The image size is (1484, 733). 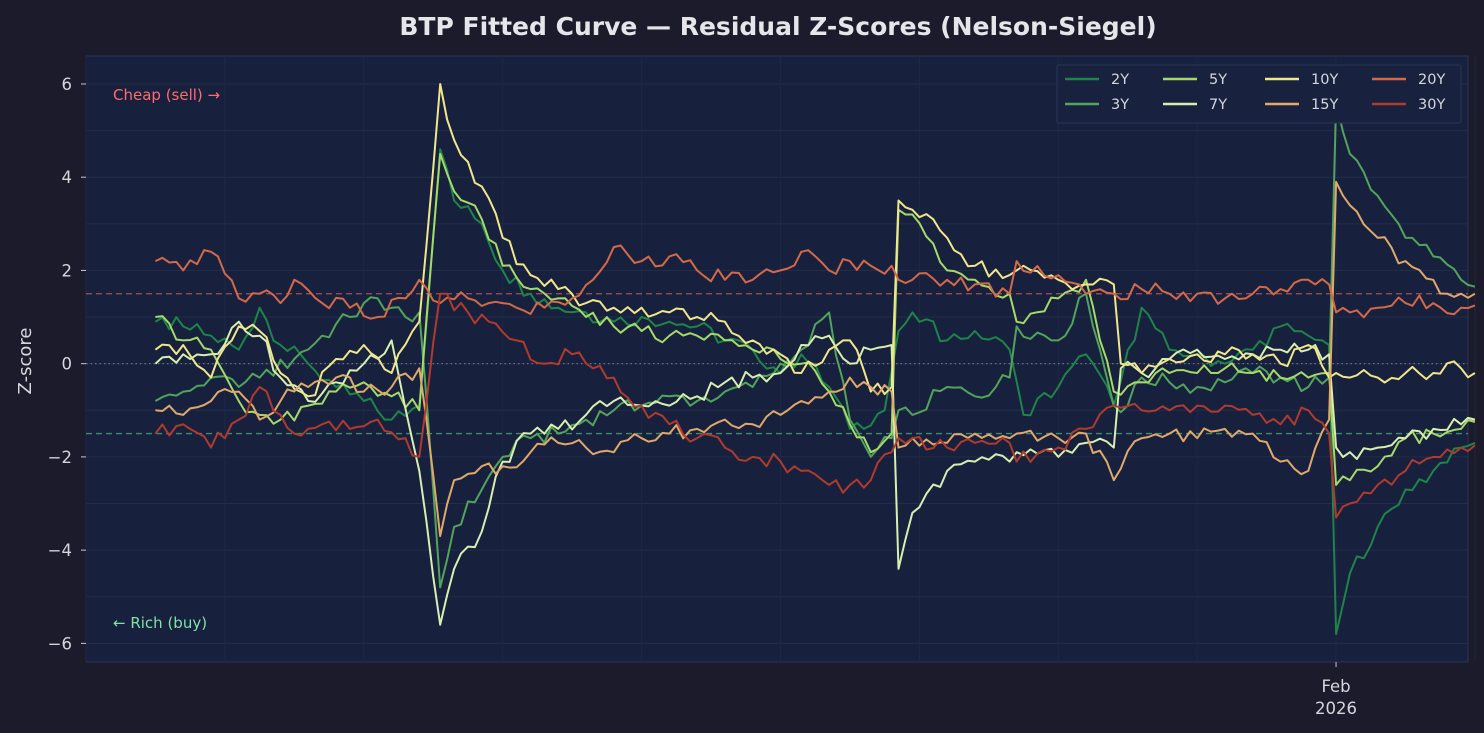 What do you see at coordinates (60, 550) in the screenshot?
I see `y-tick-label: −4` at bounding box center [60, 550].